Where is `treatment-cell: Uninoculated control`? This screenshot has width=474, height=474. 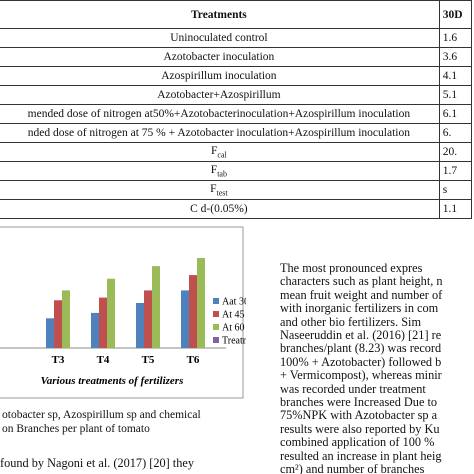
treatment-cell: Uninoculated control is located at coordinates (220, 38).